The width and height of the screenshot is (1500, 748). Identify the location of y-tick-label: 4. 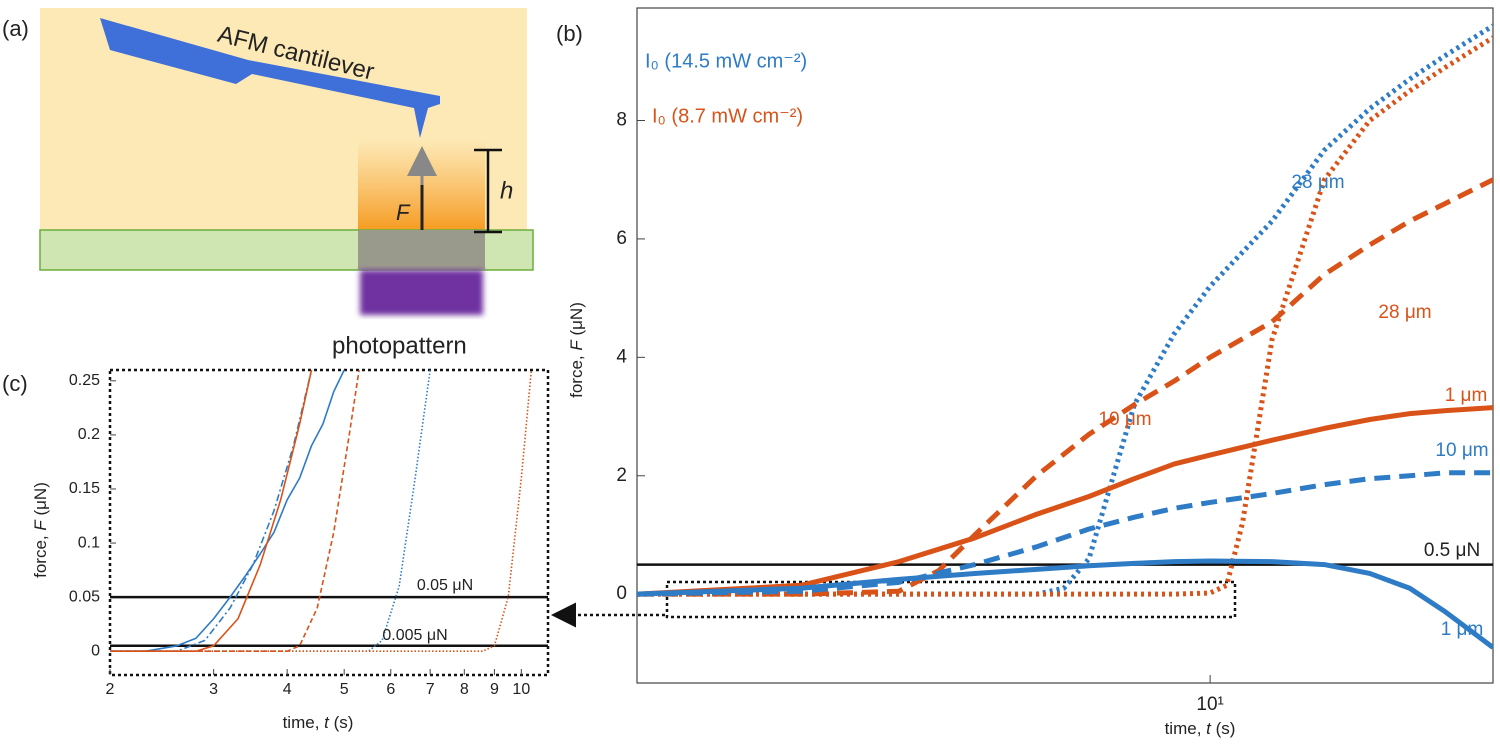
(621, 356).